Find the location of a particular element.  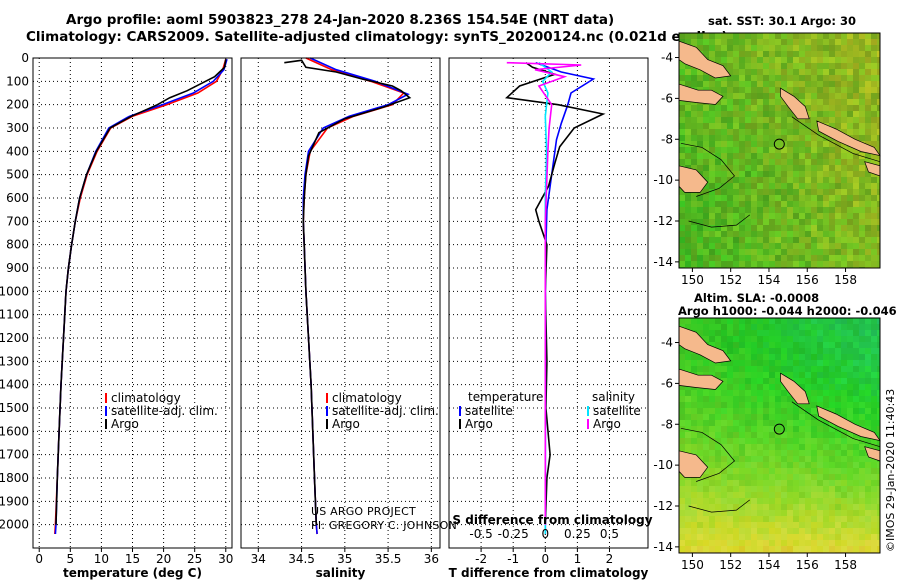

x-tick-label: 2 is located at coordinates (610, 559).